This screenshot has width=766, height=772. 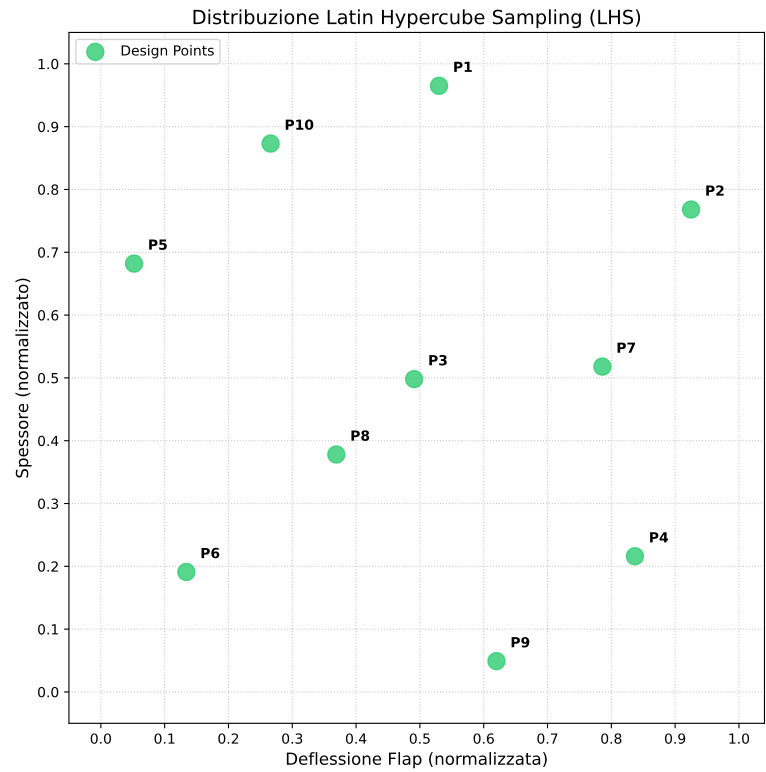 What do you see at coordinates (417, 18) in the screenshot?
I see `chart-title: Distribuzione Latin Hypercube Sampling (LHS)` at bounding box center [417, 18].